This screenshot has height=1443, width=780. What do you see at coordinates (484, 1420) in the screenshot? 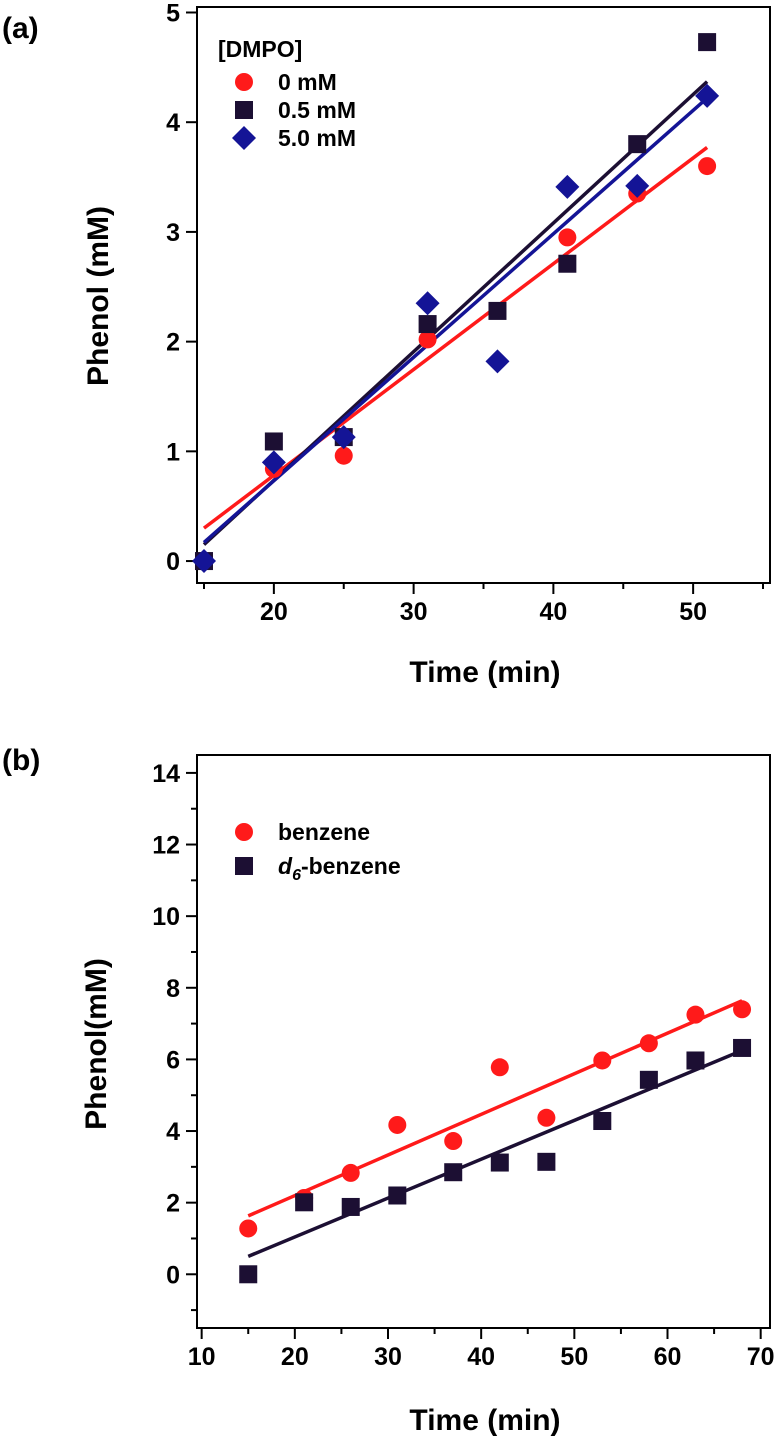
I see `panel-b-x-axis-label: Time (min)` at bounding box center [484, 1420].